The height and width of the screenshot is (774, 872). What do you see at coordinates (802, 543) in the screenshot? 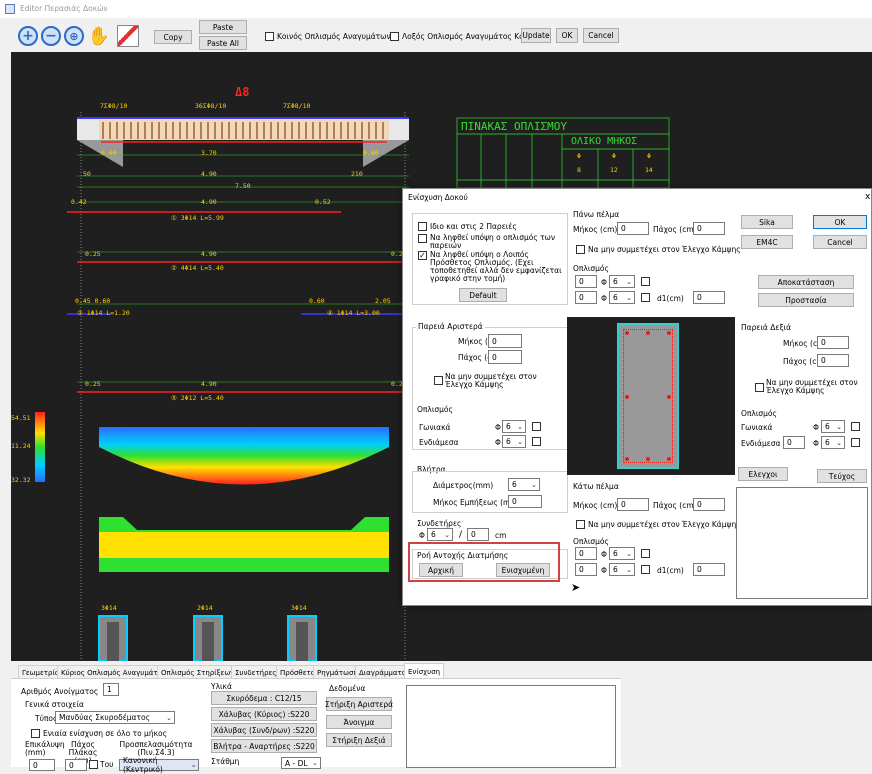
I see `output-box` at bounding box center [802, 543].